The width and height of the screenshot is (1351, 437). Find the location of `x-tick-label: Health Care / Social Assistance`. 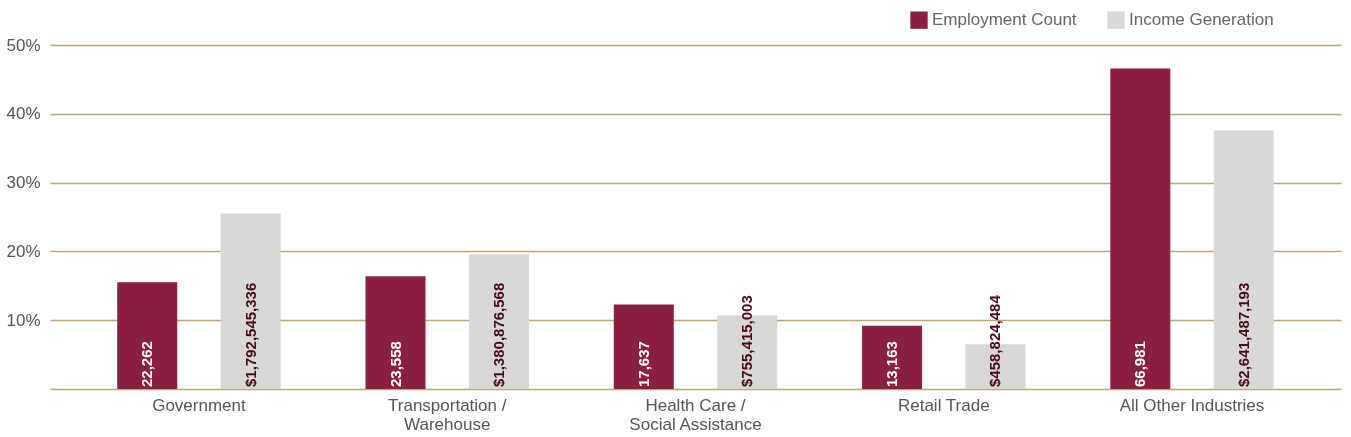

x-tick-label: Health Care / Social Assistance is located at coordinates (695, 414).